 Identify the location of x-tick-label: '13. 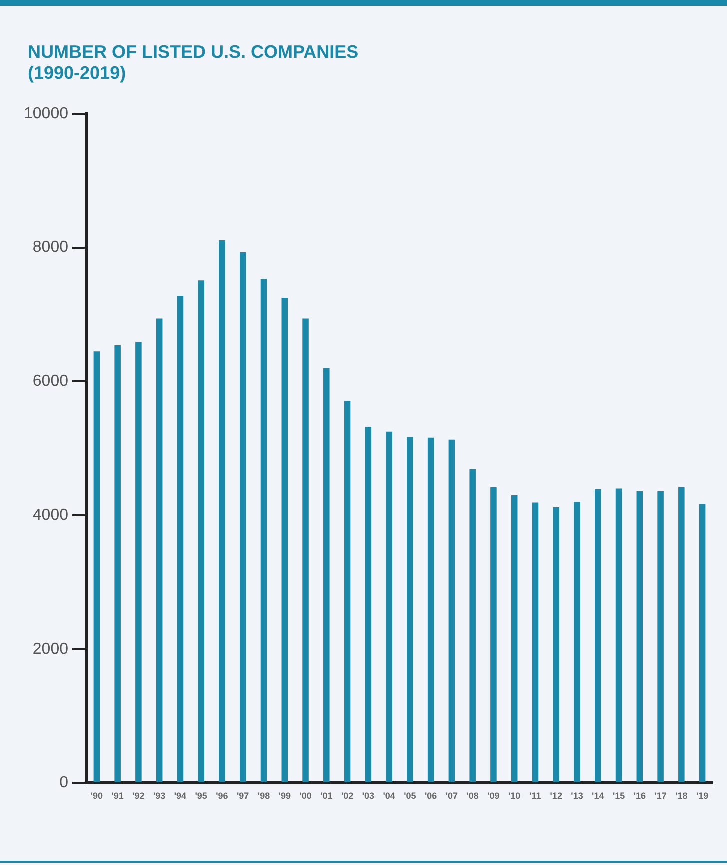
(577, 796).